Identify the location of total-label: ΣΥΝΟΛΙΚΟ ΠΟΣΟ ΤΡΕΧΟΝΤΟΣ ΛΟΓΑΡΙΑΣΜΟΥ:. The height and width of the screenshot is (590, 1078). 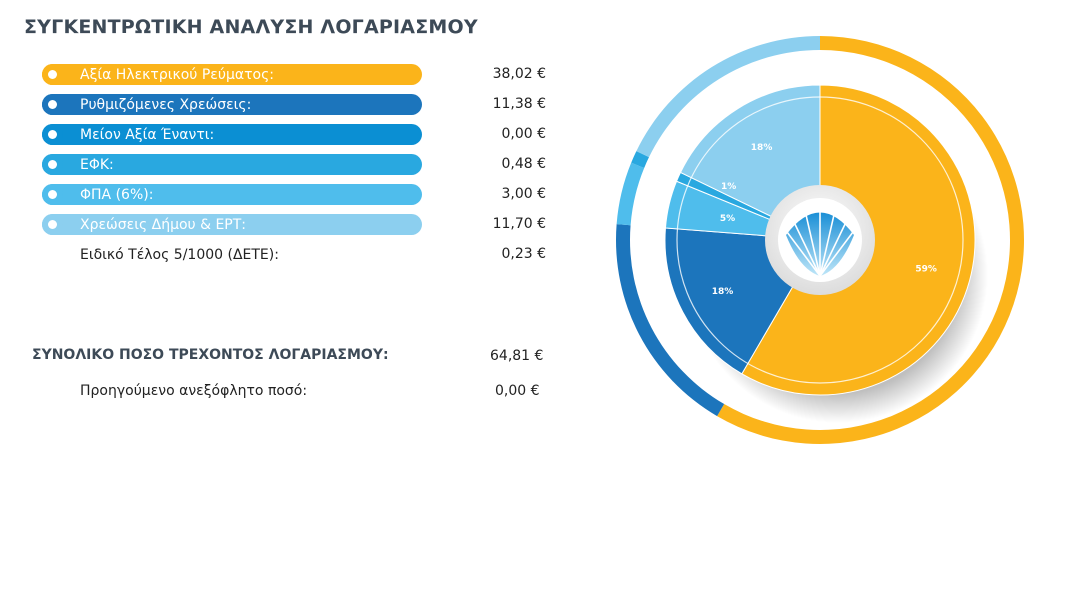
(210, 355).